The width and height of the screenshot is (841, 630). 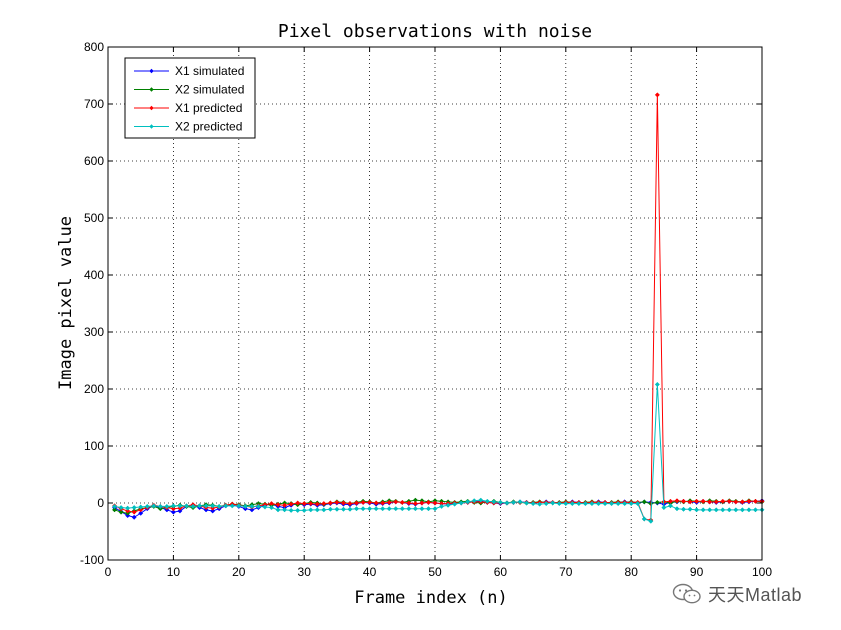 I want to click on wechat-icon, so click(x=686, y=593).